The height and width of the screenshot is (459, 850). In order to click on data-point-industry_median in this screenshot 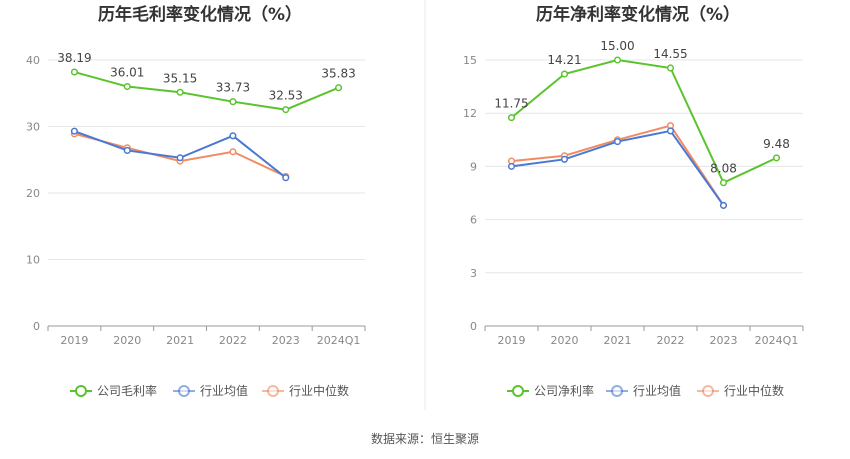, I will do `click(233, 152)`.